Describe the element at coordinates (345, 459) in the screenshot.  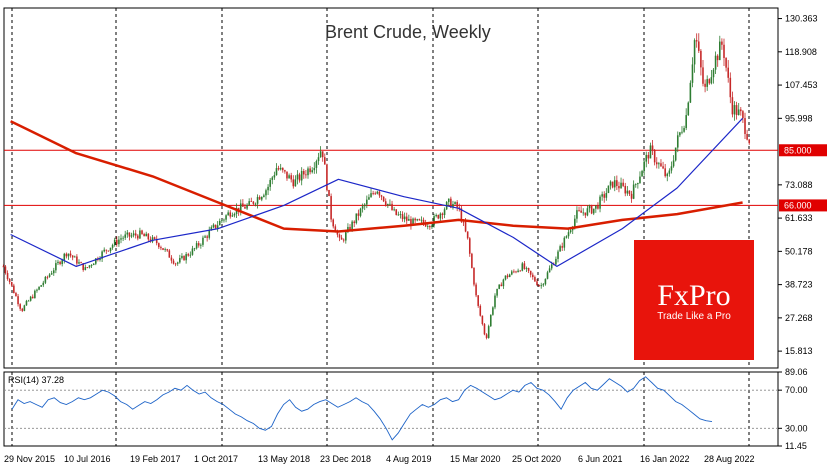
I see `x-tick-label: 23 Dec 2018` at that location.